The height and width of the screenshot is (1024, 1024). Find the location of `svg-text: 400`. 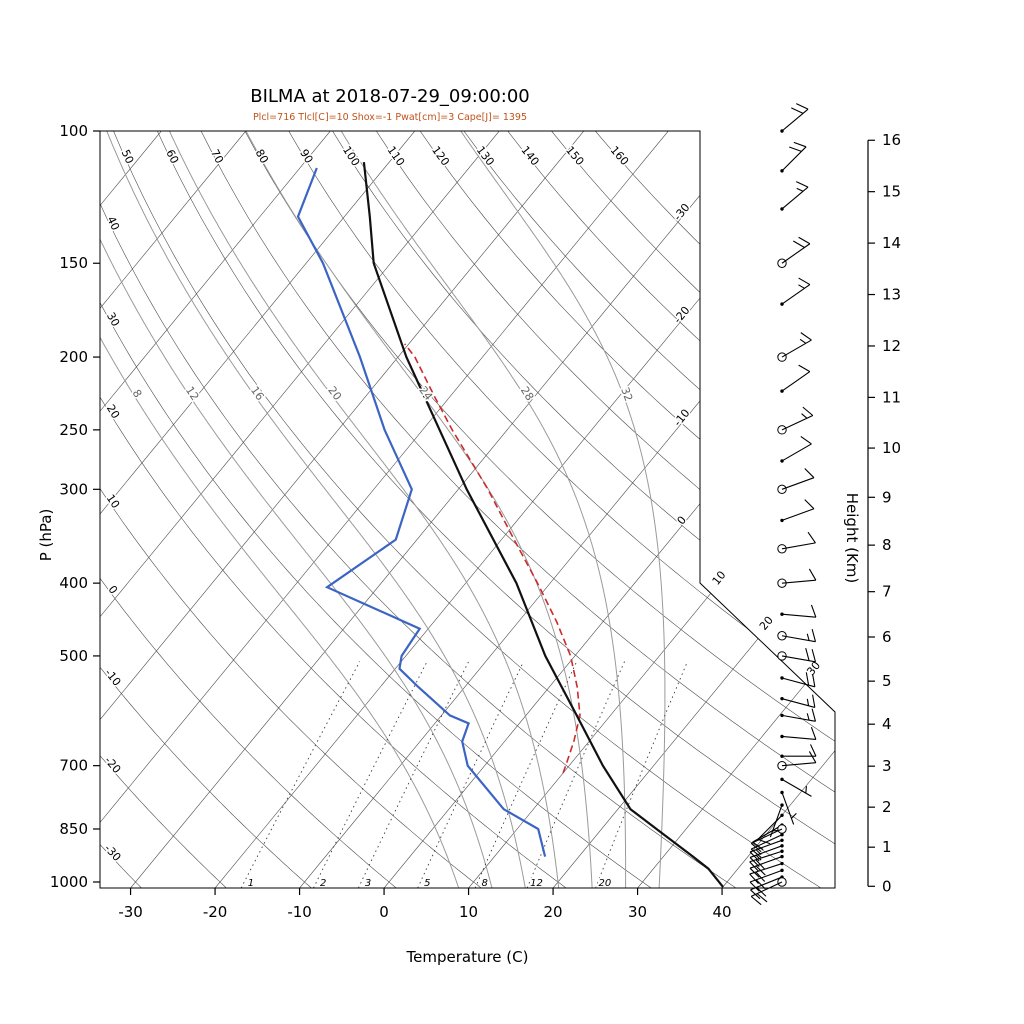

svg-text: 400 is located at coordinates (73, 583).